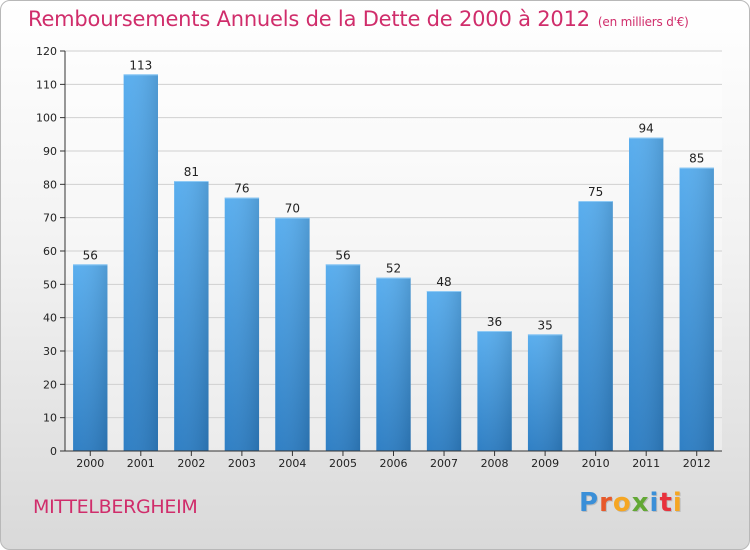  What do you see at coordinates (622, 503) in the screenshot?
I see `logo-letter: o` at bounding box center [622, 503].